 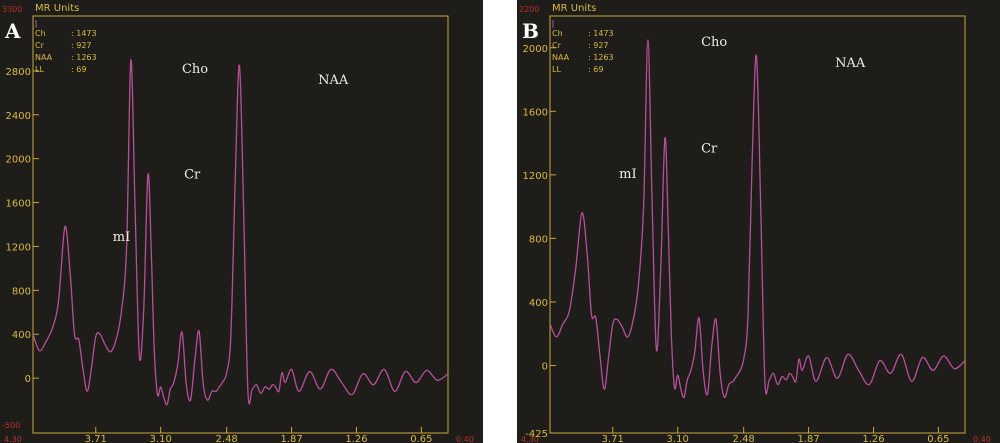 I want to click on y-tick-label: -425, so click(x=536, y=434).